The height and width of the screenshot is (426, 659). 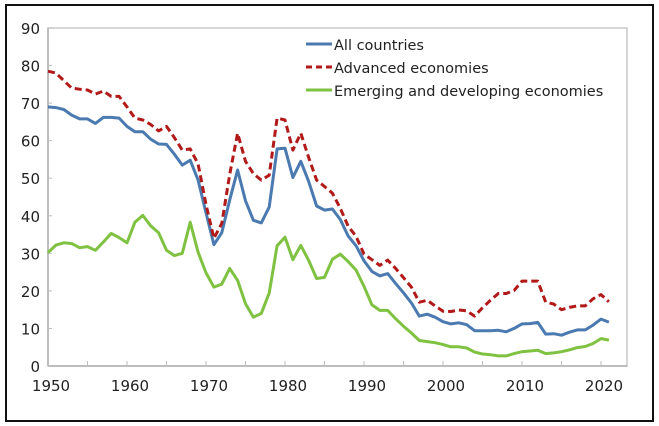 I want to click on x-tick-label: 2020, so click(x=604, y=386).